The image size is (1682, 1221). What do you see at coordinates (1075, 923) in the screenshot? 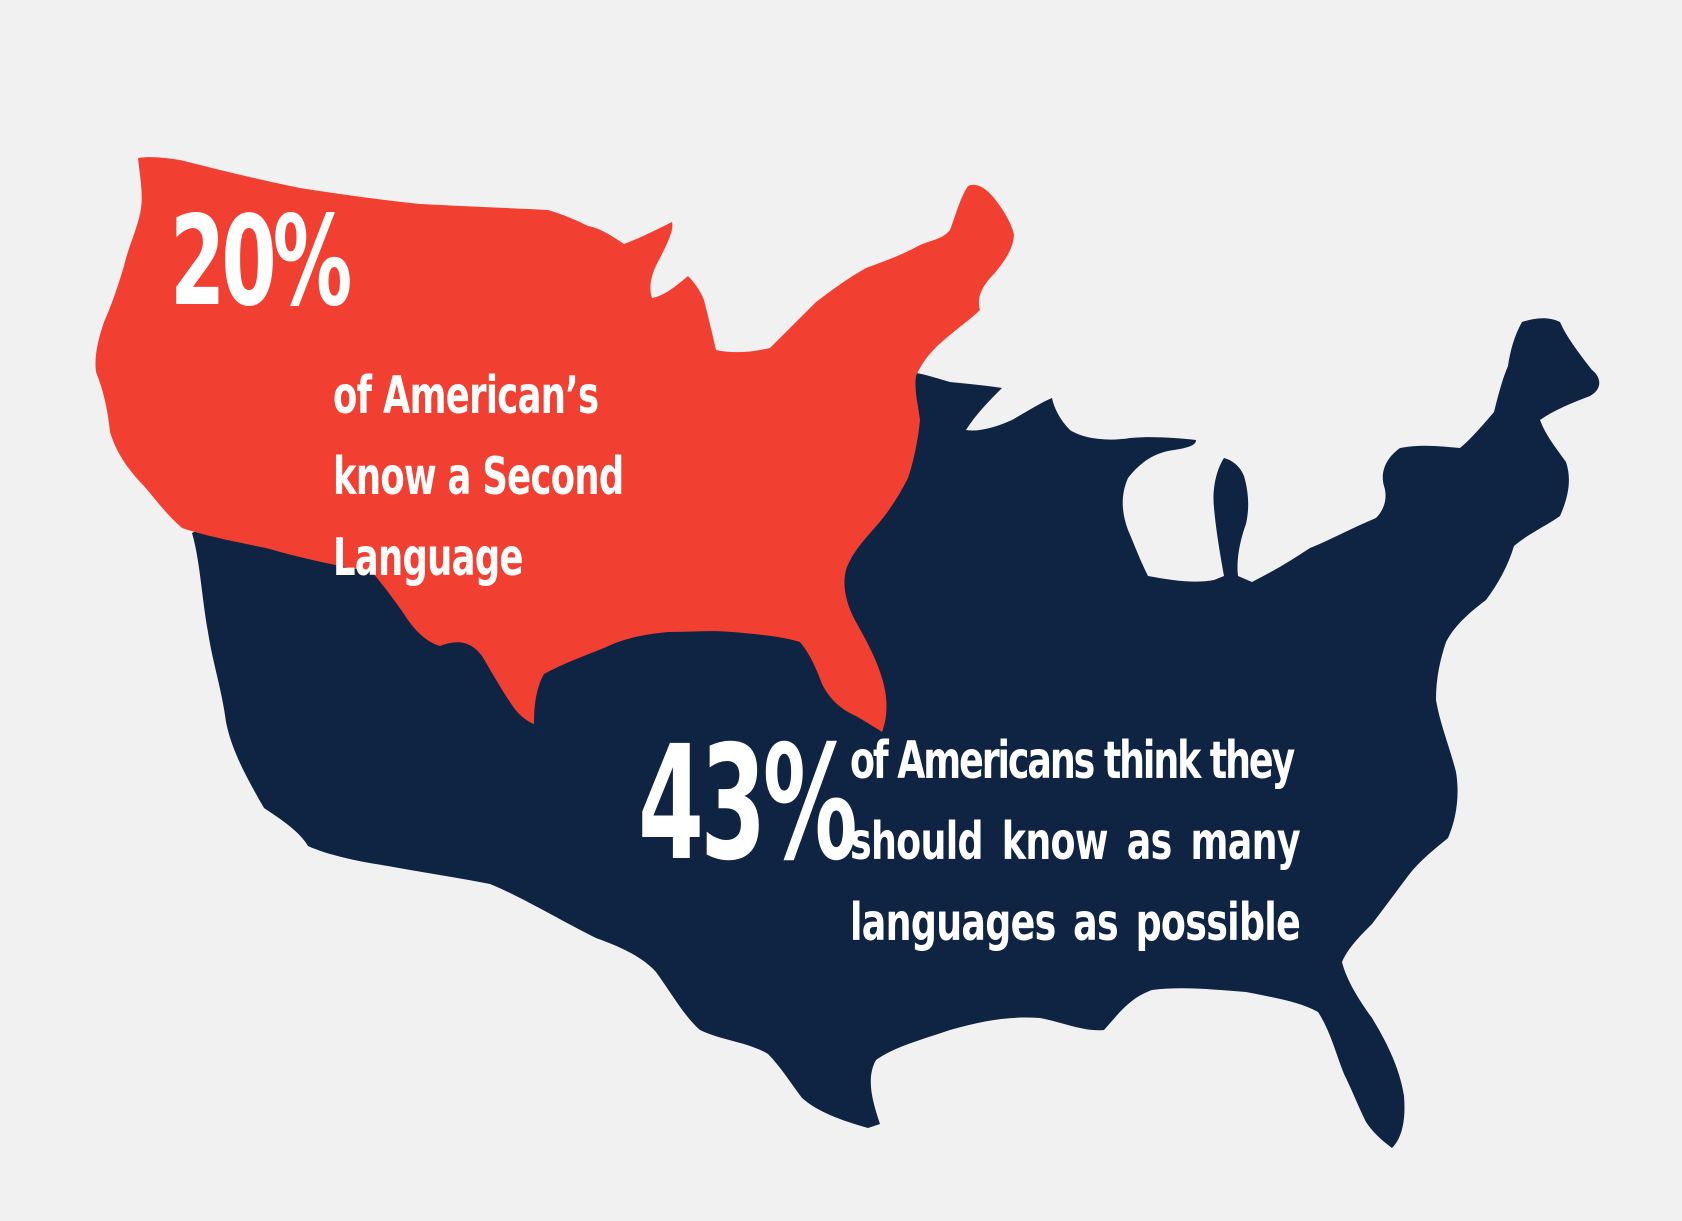
I see `stat-caption-43-line-3: languages as possible` at bounding box center [1075, 923].